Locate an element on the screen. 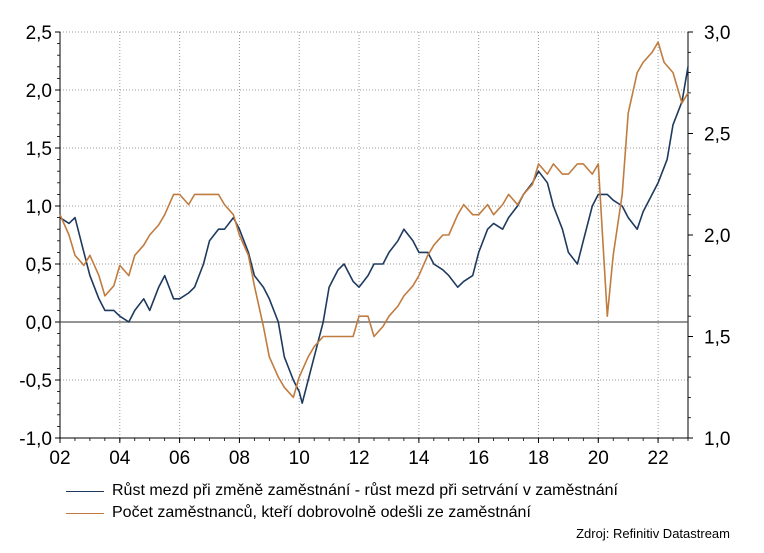 Image resolution: width=764 pixels, height=553 pixels. y-left-tick-label: 1,5 is located at coordinates (39, 149).